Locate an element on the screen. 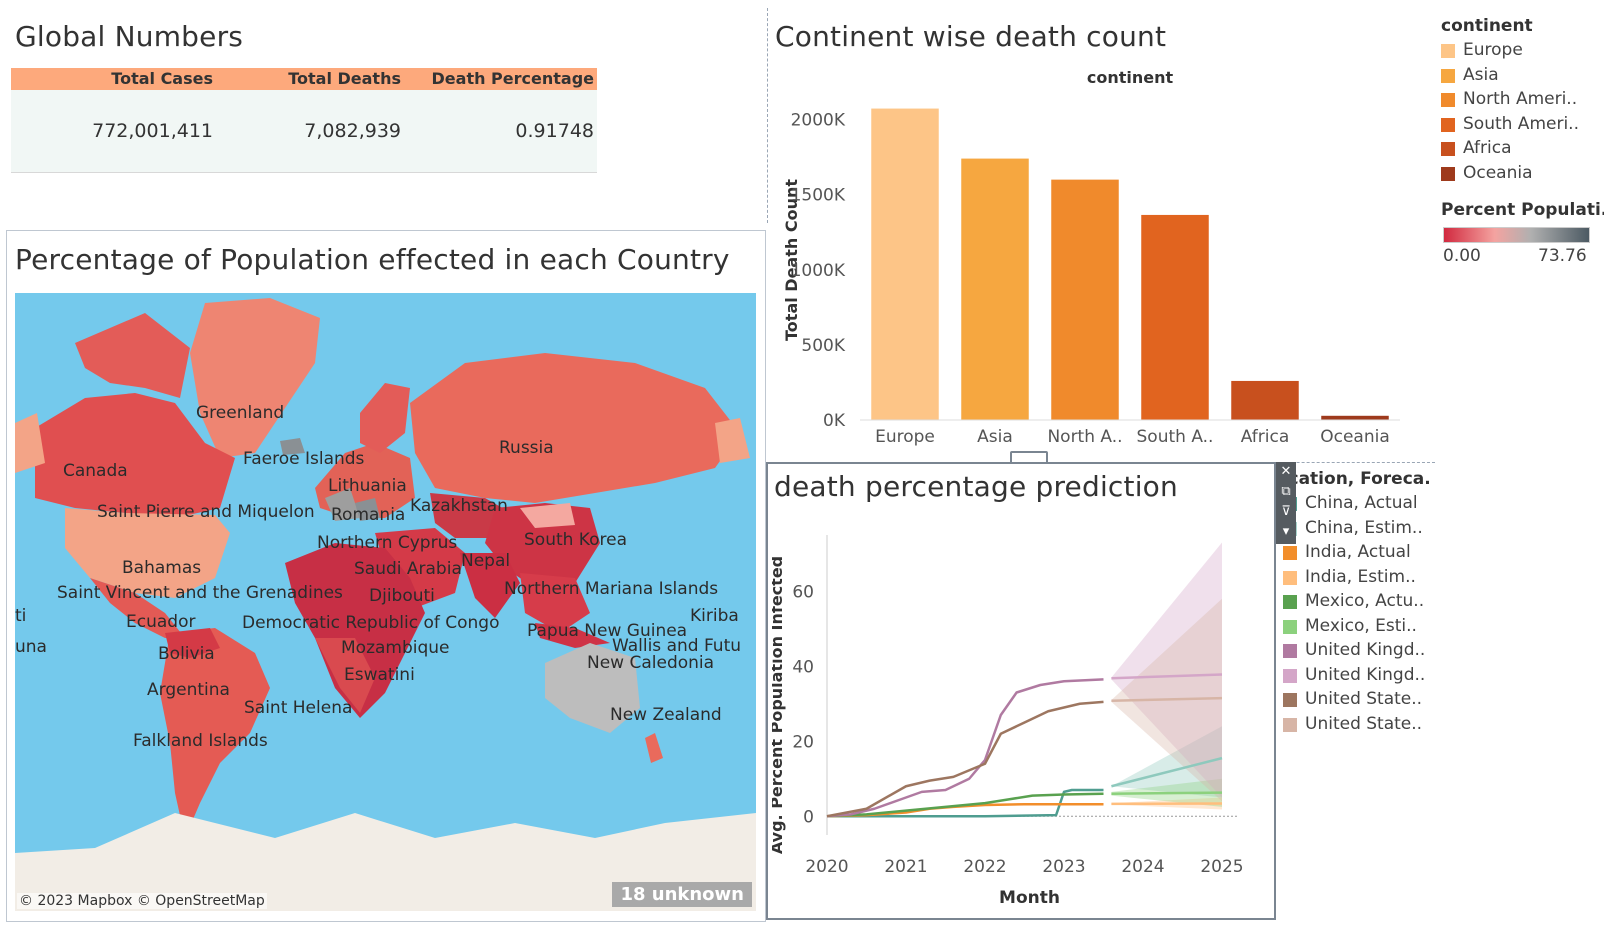 This screenshot has width=1604, height=929. bar-chart-ylabel: Total Death Count is located at coordinates (791, 260).